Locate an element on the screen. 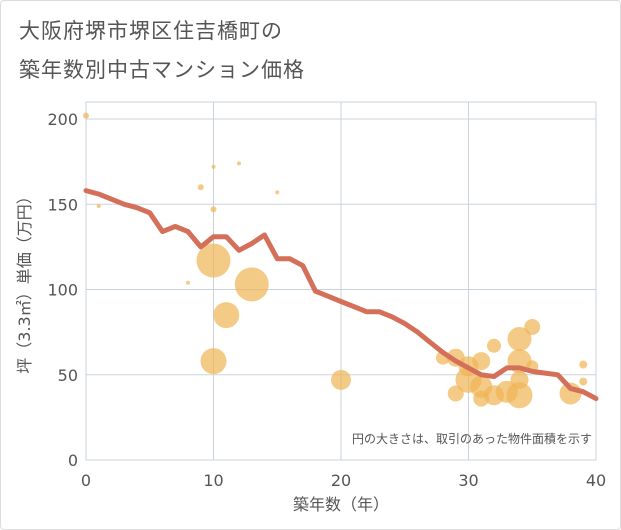 This screenshot has width=621, height=530. x-tick-label: 0 is located at coordinates (86, 480).